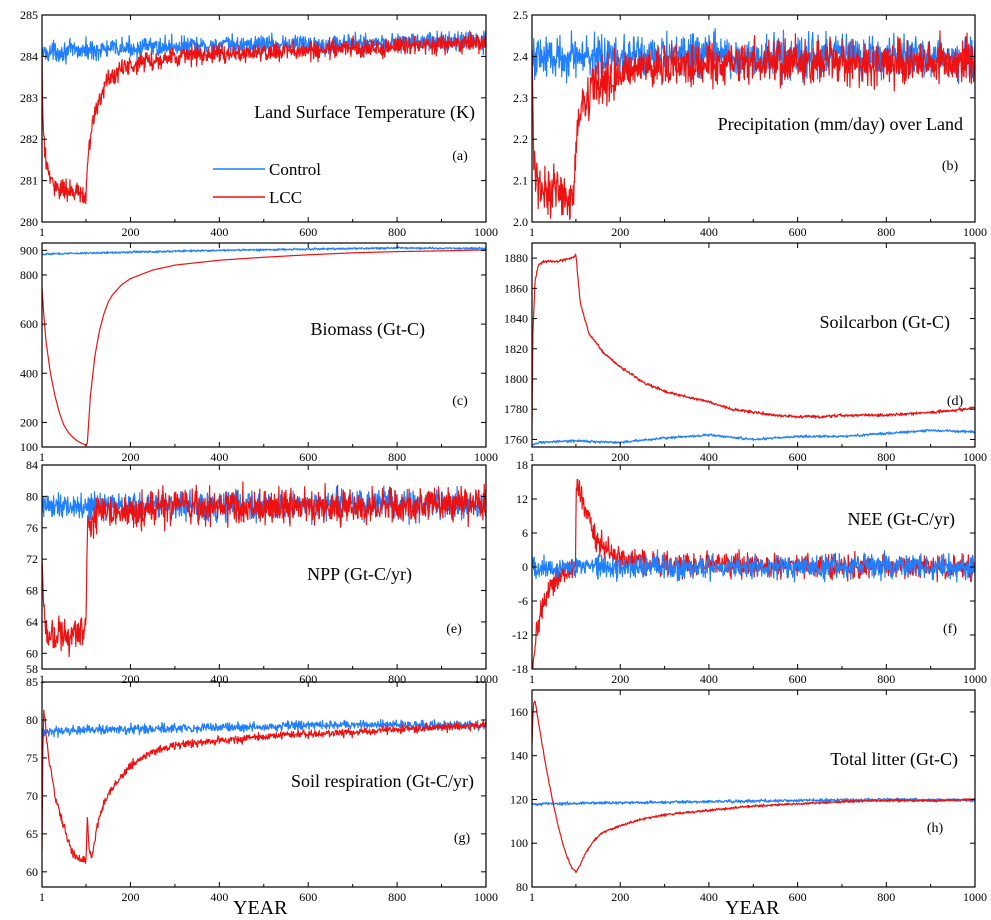 This screenshot has height=920, width=991. I want to click on plot-frame, so click(264, 345).